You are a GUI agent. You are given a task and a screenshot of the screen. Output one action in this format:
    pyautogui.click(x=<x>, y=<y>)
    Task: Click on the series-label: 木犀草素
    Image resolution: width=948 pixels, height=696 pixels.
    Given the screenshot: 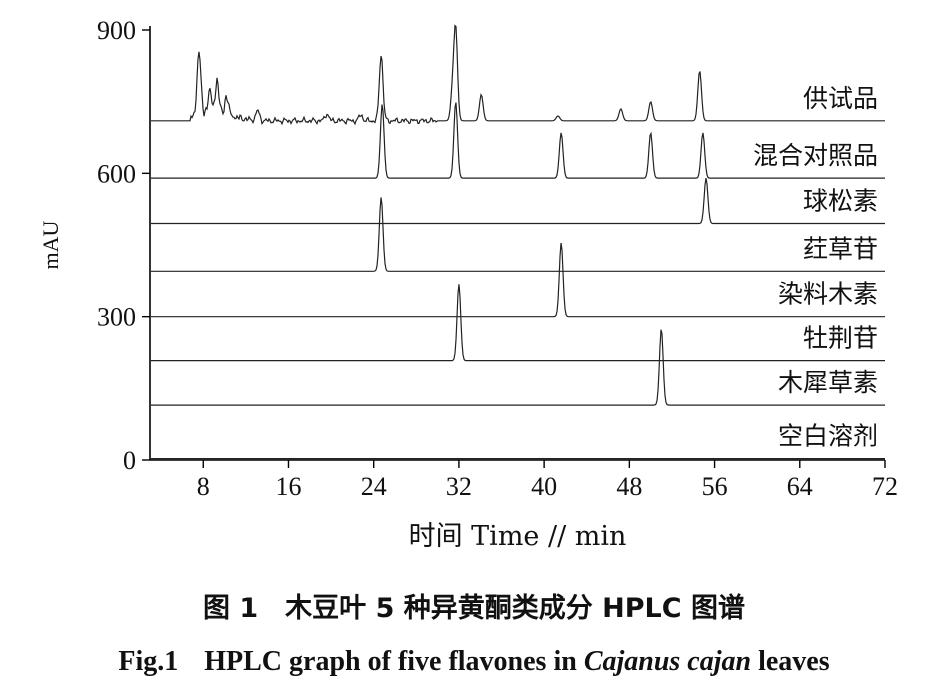 What is the action you would take?
    pyautogui.click(x=828, y=382)
    